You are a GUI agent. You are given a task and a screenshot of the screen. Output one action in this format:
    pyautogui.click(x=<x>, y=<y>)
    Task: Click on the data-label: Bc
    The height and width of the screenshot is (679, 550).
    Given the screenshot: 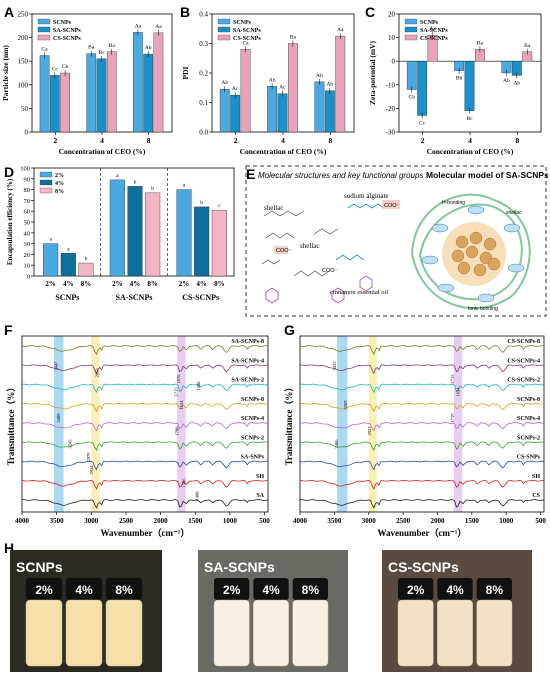 What is the action you would take?
    pyautogui.click(x=469, y=119)
    